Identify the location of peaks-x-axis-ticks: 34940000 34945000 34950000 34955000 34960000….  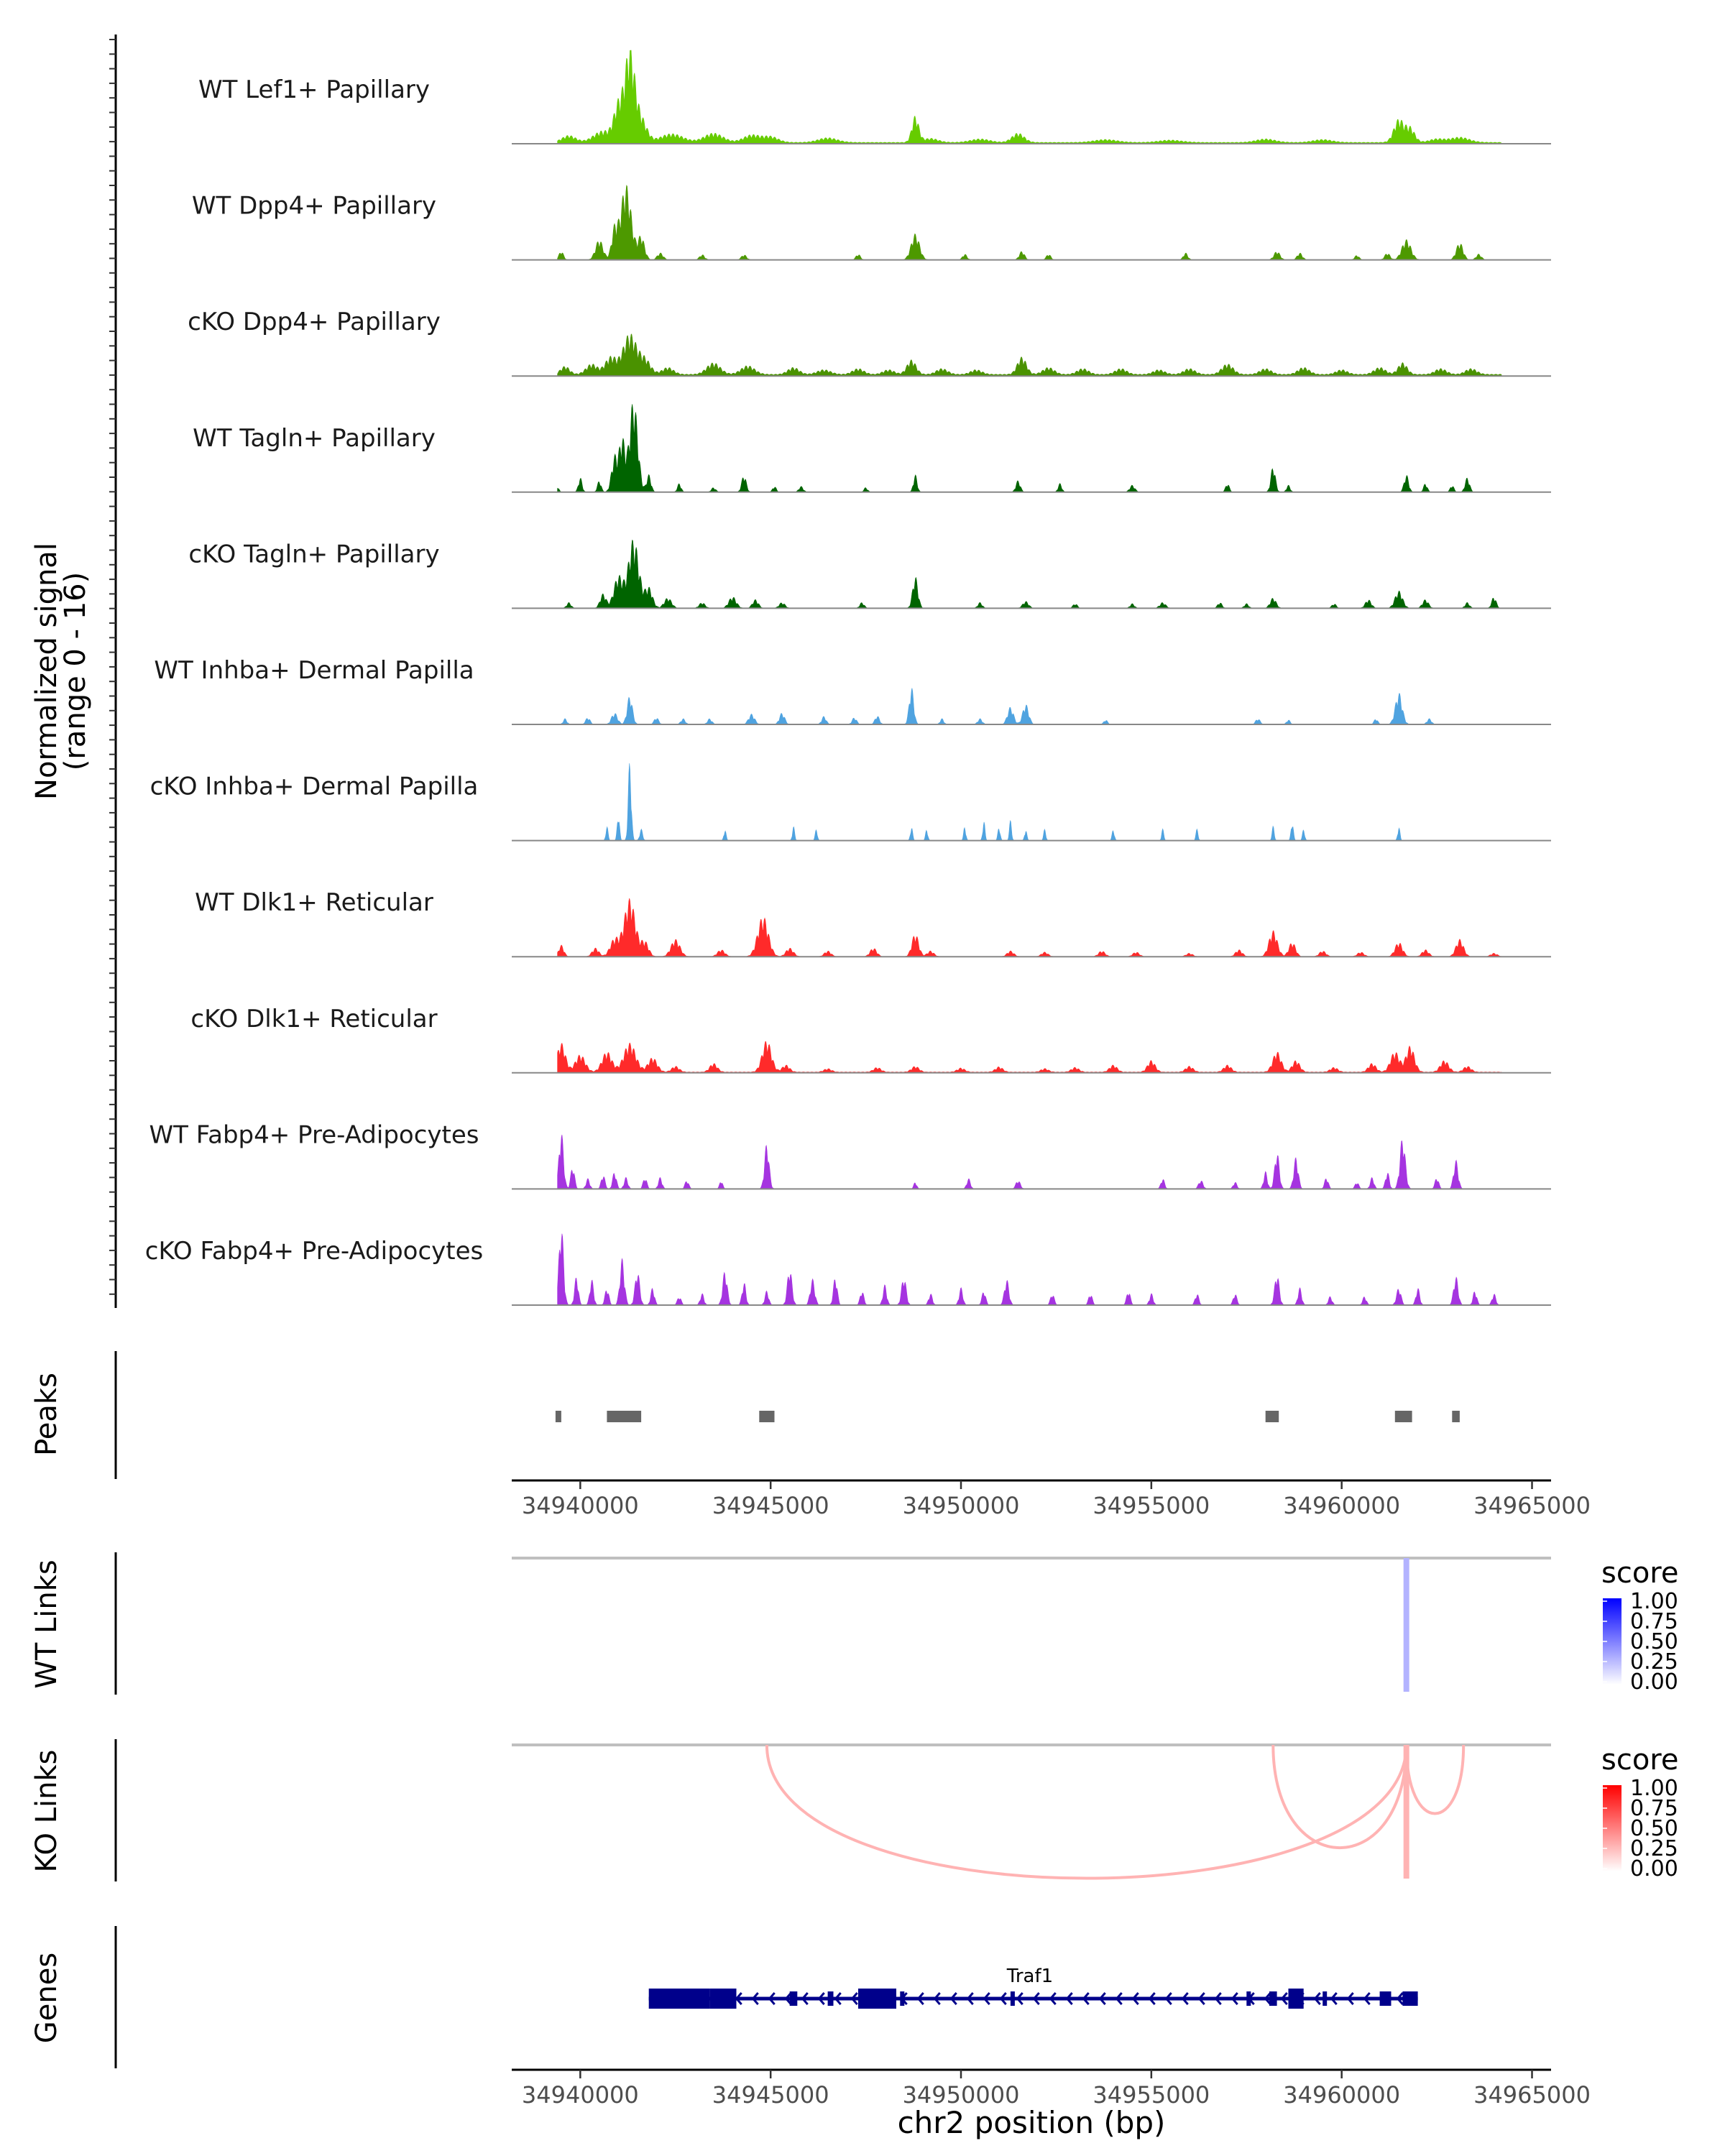
(1056, 1499).